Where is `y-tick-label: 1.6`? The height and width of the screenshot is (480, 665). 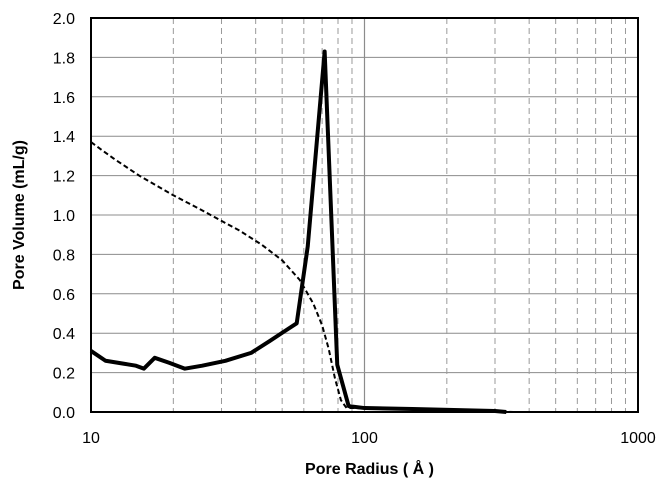
y-tick-label: 1.6 is located at coordinates (64, 98).